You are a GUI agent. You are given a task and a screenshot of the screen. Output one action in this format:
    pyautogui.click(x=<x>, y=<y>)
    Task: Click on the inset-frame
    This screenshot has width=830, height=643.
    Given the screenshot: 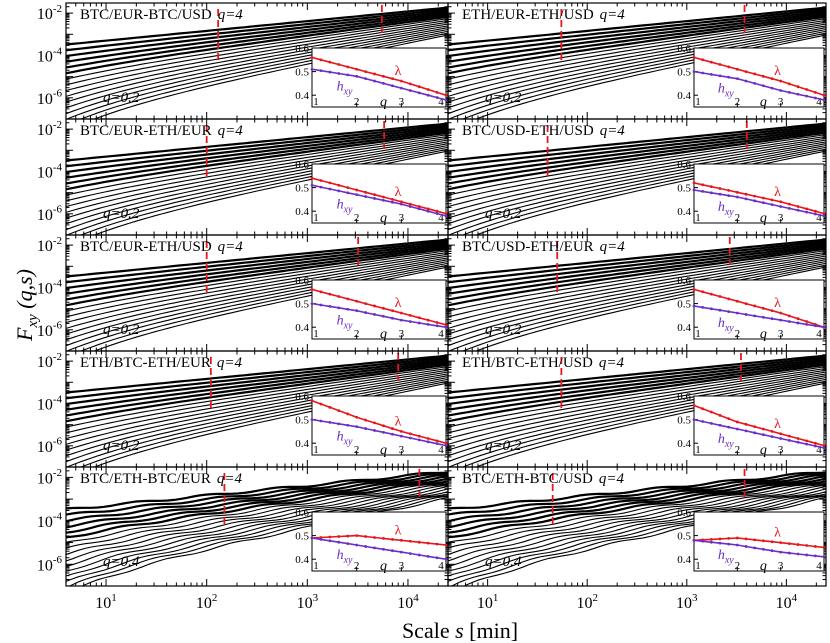 What is the action you would take?
    pyautogui.click(x=379, y=77)
    